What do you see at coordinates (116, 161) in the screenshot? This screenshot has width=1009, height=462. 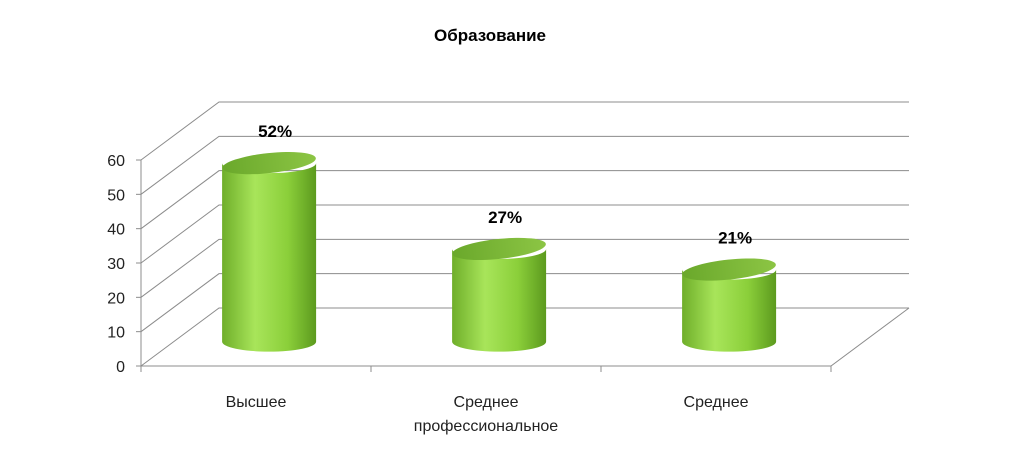 I see `y-tick-label: 60` at bounding box center [116, 161].